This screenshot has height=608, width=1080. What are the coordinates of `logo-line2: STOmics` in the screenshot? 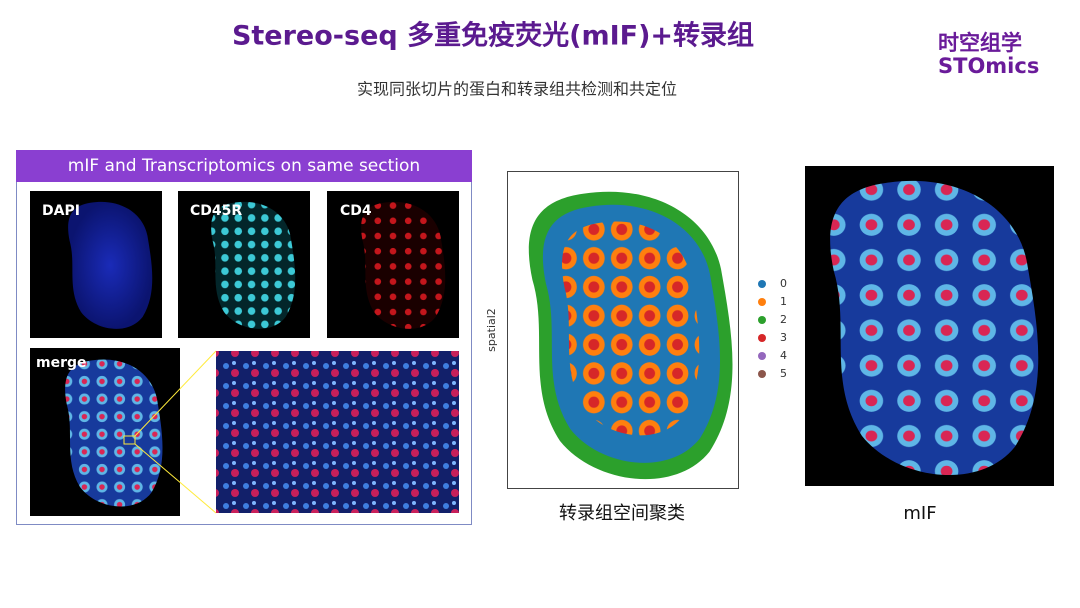 It's located at (988, 66).